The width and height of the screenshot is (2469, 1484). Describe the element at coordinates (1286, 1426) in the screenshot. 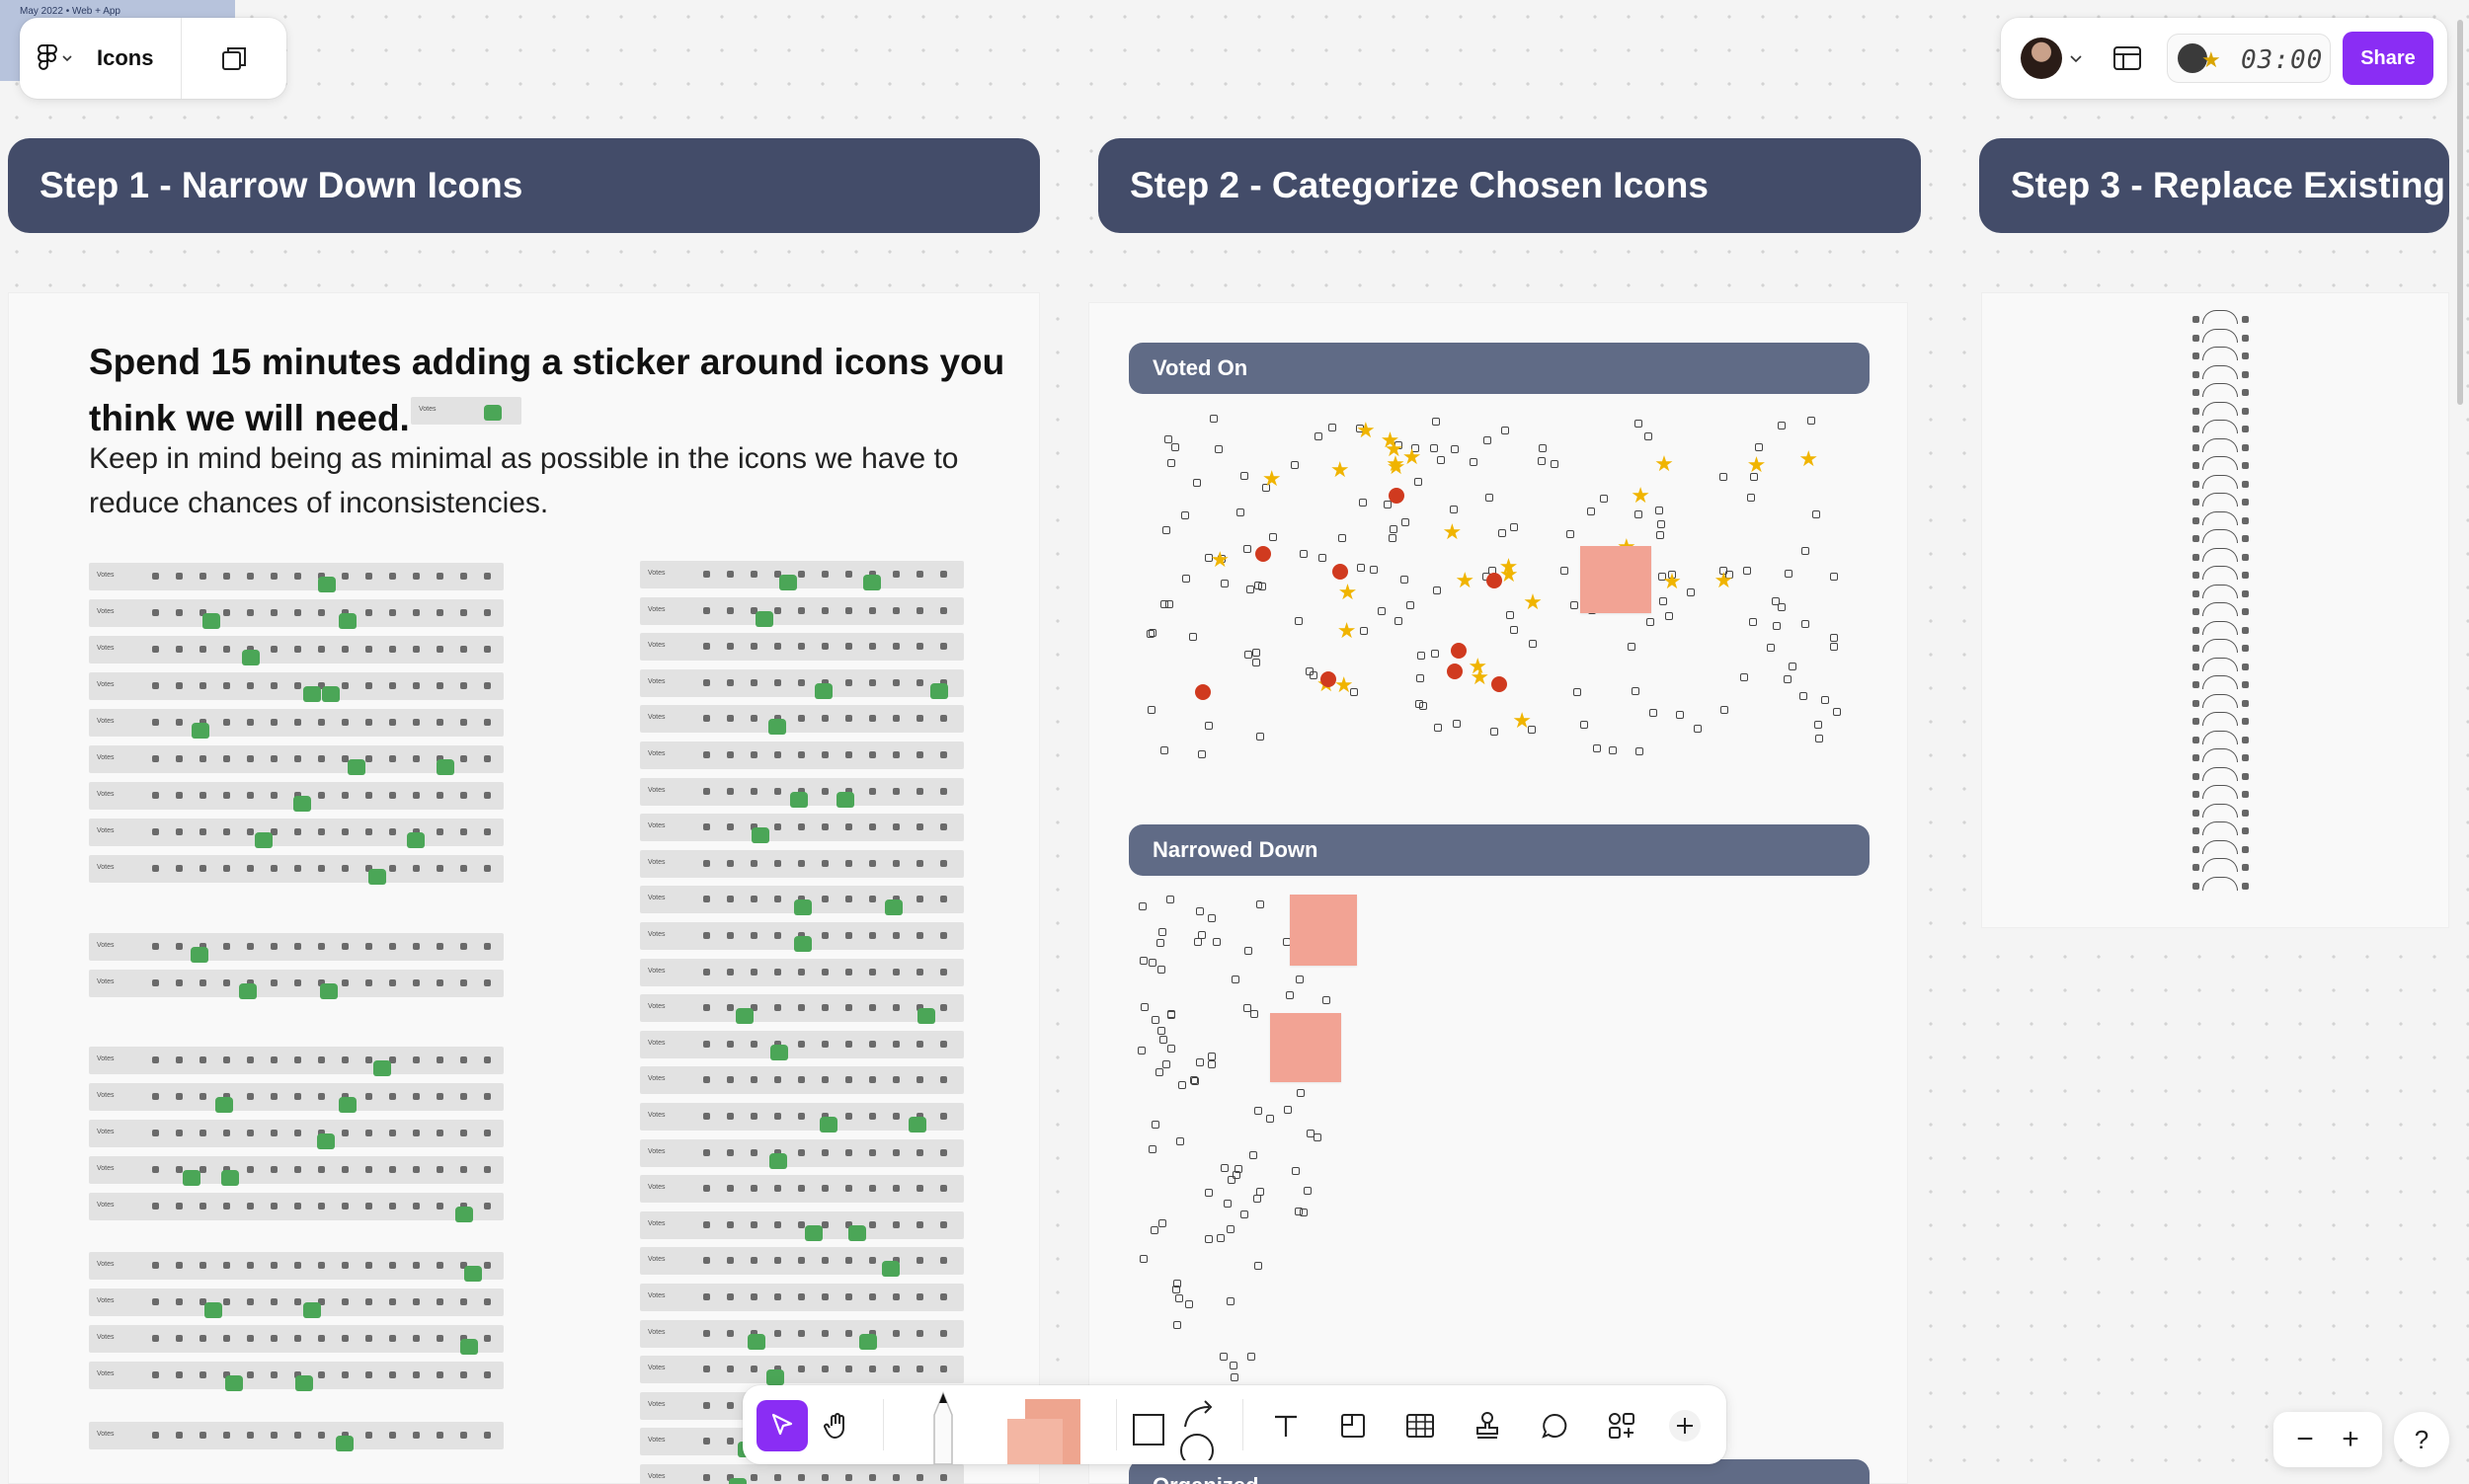

I see `text-tool` at that location.